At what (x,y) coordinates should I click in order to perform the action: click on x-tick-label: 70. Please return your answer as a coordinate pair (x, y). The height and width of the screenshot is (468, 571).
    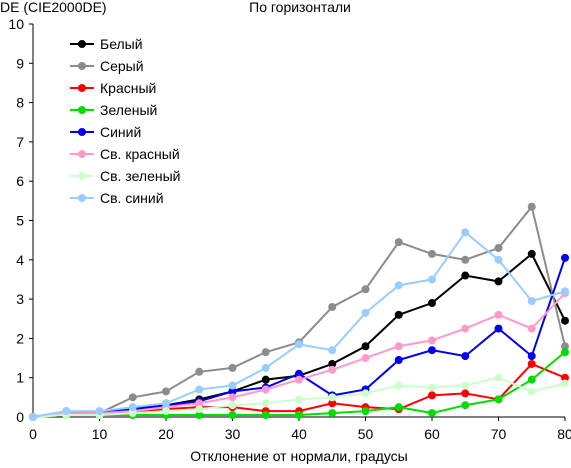
    Looking at the image, I should click on (499, 434).